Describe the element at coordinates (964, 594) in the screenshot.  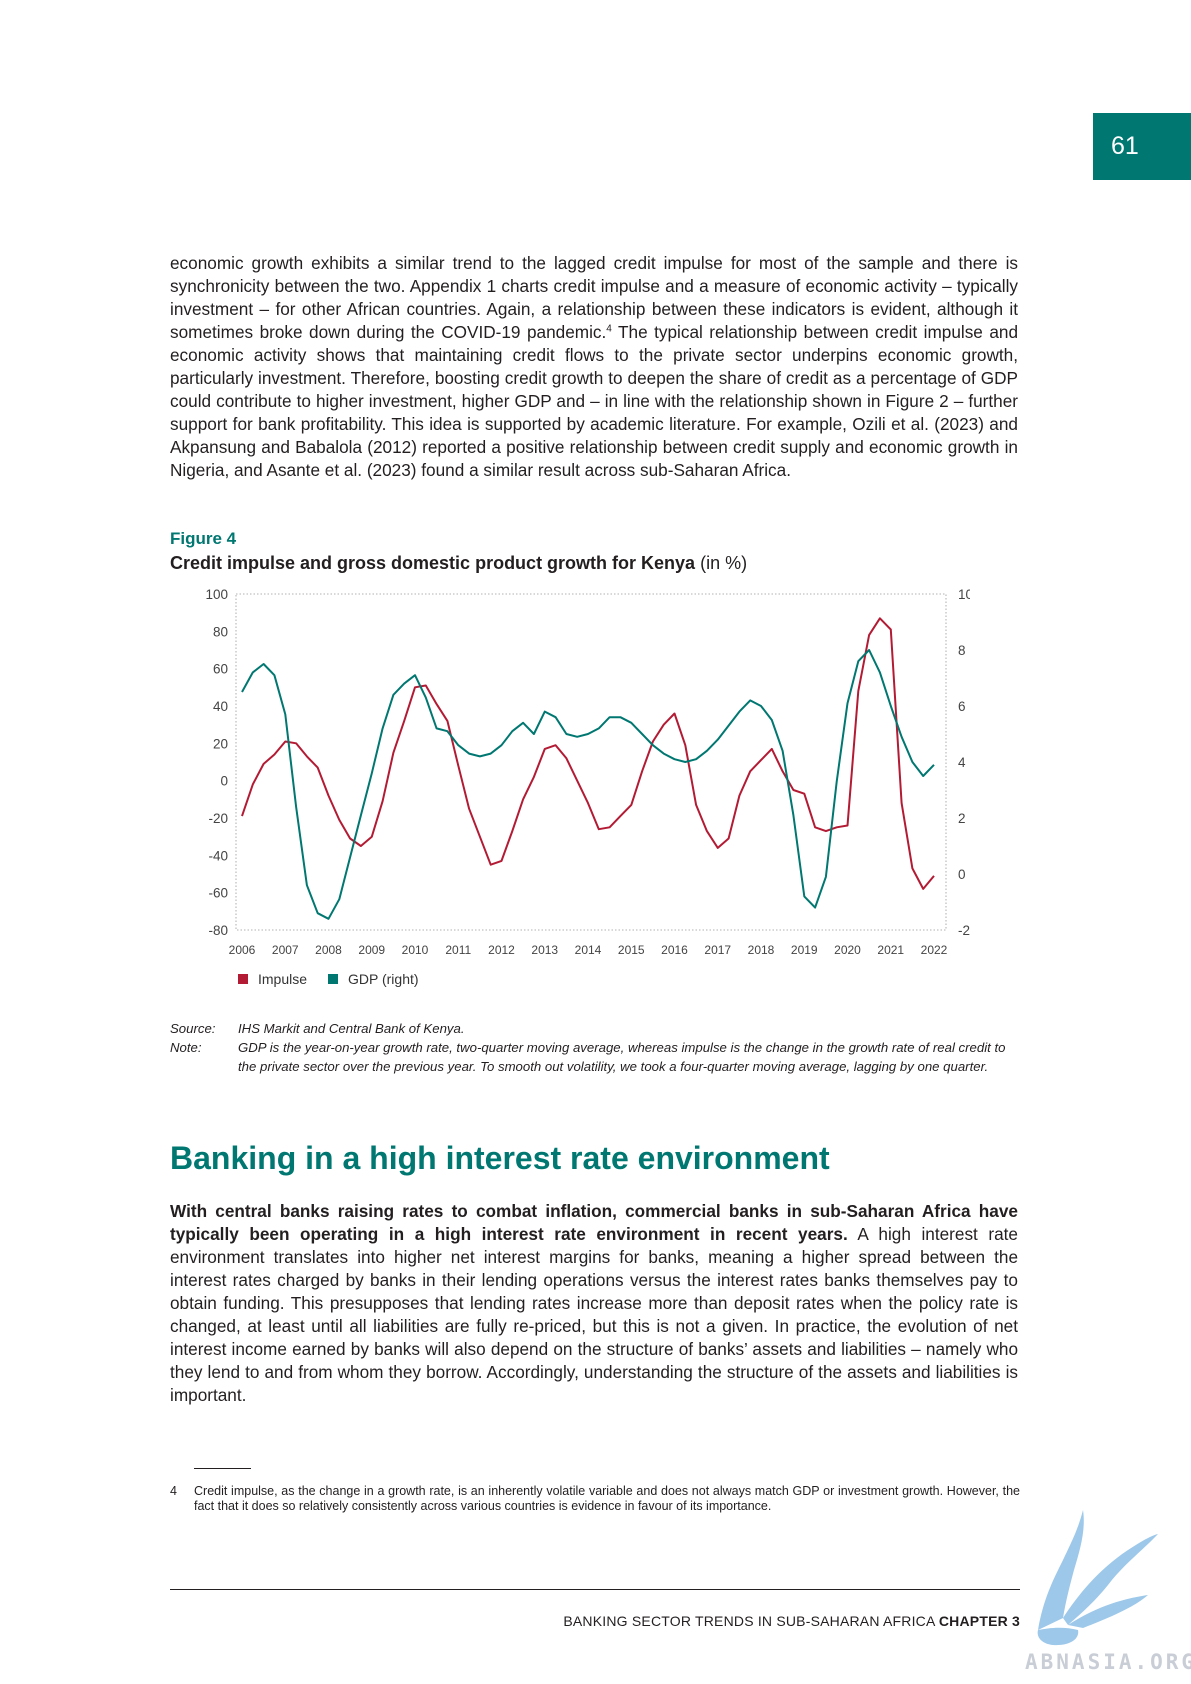
I see `right-axis-tick-label: 10` at that location.